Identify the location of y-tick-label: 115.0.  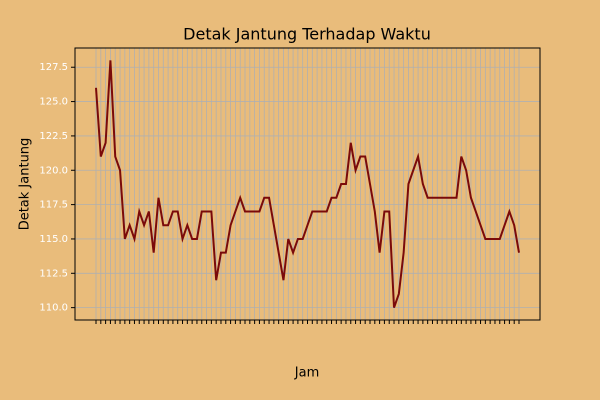
(53, 239).